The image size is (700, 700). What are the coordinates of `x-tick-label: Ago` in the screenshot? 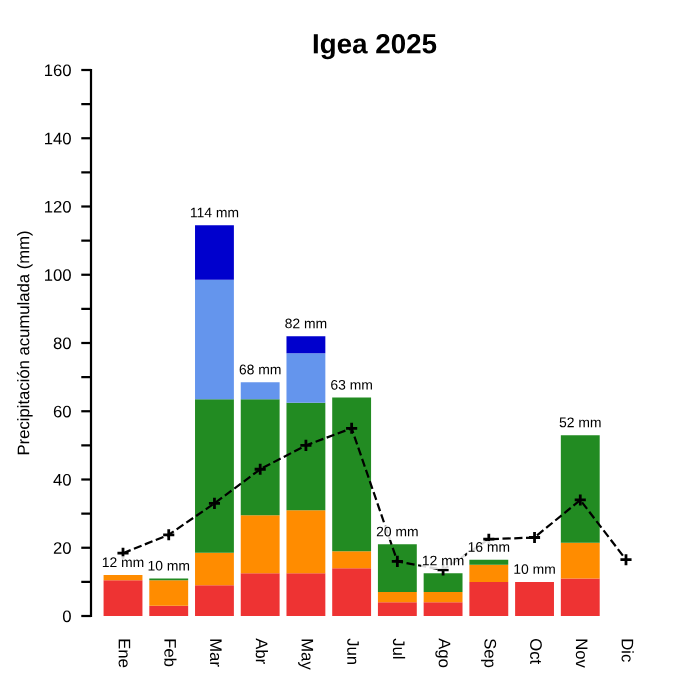 It's located at (443, 653).